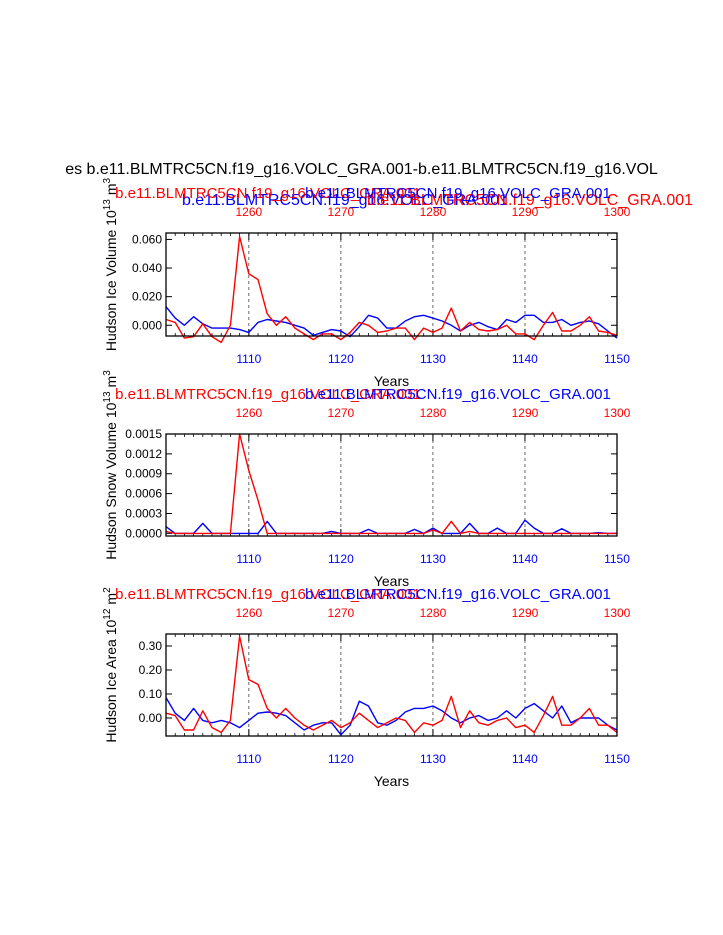 Image resolution: width=723 pixels, height=935 pixels. I want to click on y-axis-title: Hudson Snow Volume 1013 m3, so click(110, 465).